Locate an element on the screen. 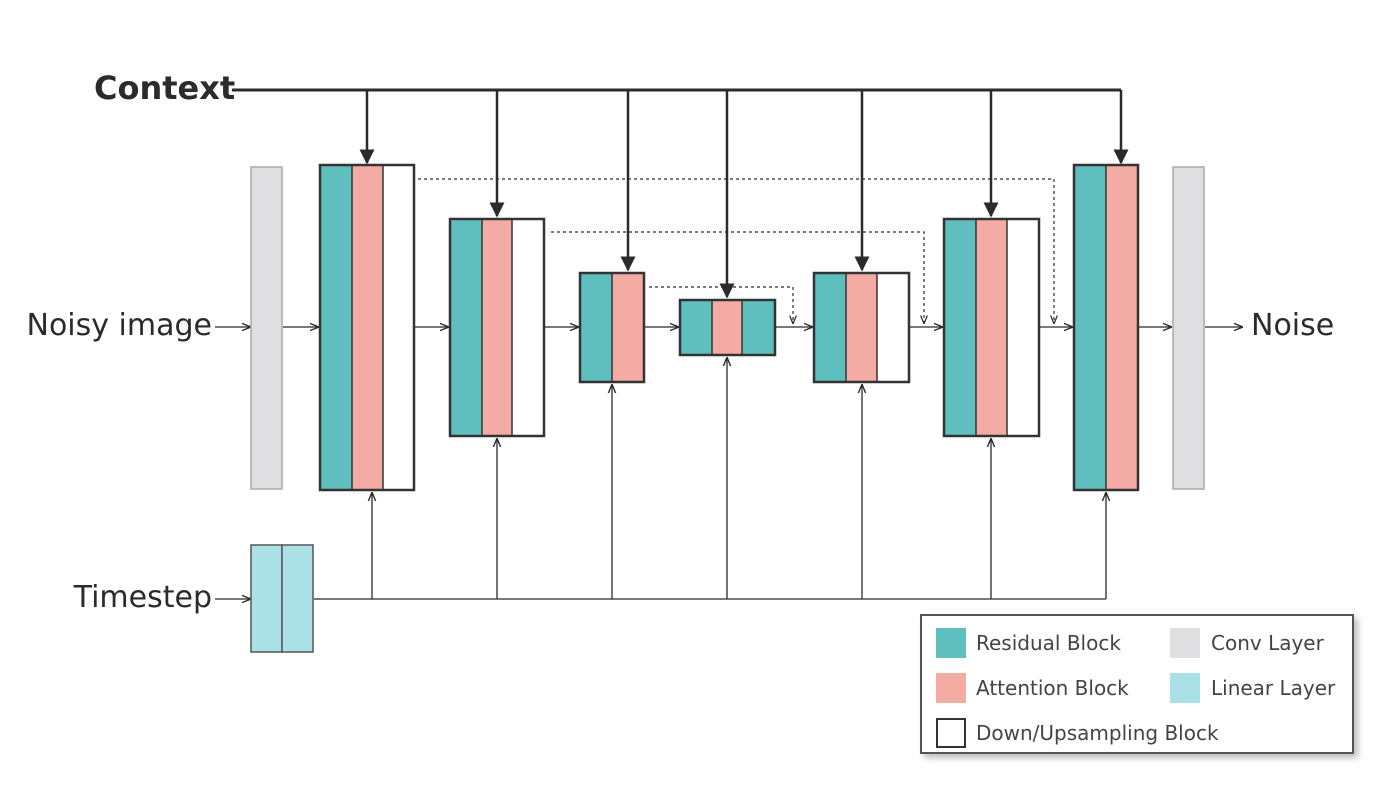  middle-block is located at coordinates (727, 327).